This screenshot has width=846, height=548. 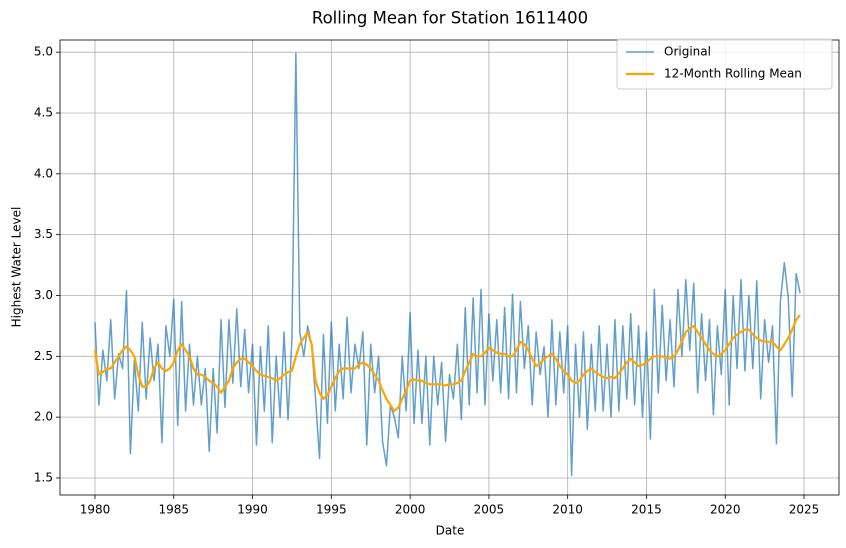 What do you see at coordinates (687, 52) in the screenshot?
I see `legend-label: Original` at bounding box center [687, 52].